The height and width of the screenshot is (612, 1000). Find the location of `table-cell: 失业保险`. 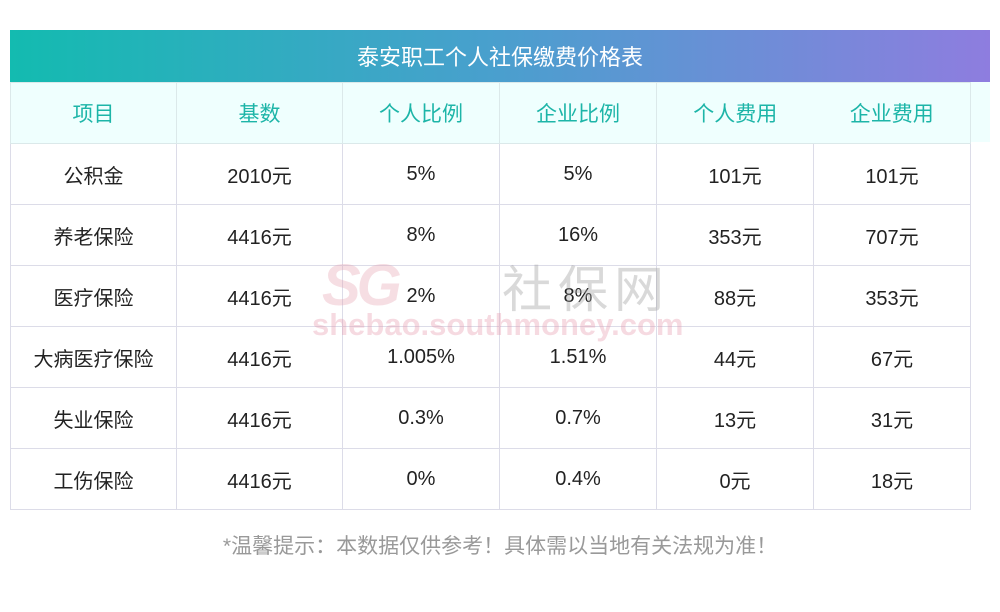

table-cell: 失业保险 is located at coordinates (93, 418).